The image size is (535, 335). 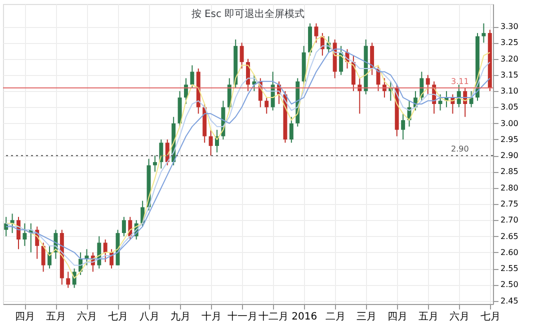 What do you see at coordinates (273, 316) in the screenshot?
I see `x-tick-label: 十二月` at bounding box center [273, 316].